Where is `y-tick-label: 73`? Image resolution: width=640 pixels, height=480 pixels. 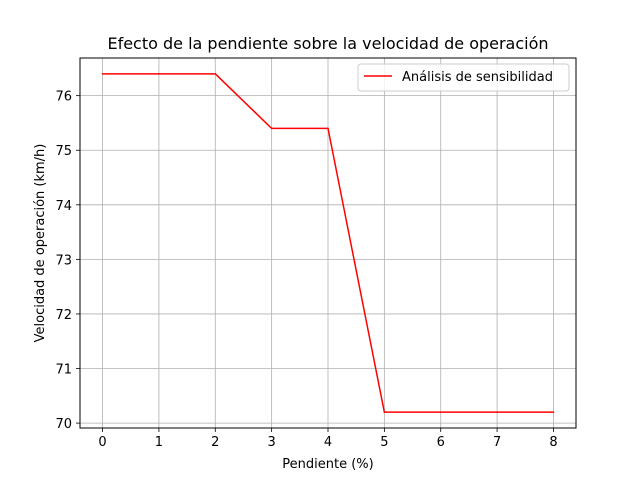 y-tick-label: 73 is located at coordinates (63, 260).